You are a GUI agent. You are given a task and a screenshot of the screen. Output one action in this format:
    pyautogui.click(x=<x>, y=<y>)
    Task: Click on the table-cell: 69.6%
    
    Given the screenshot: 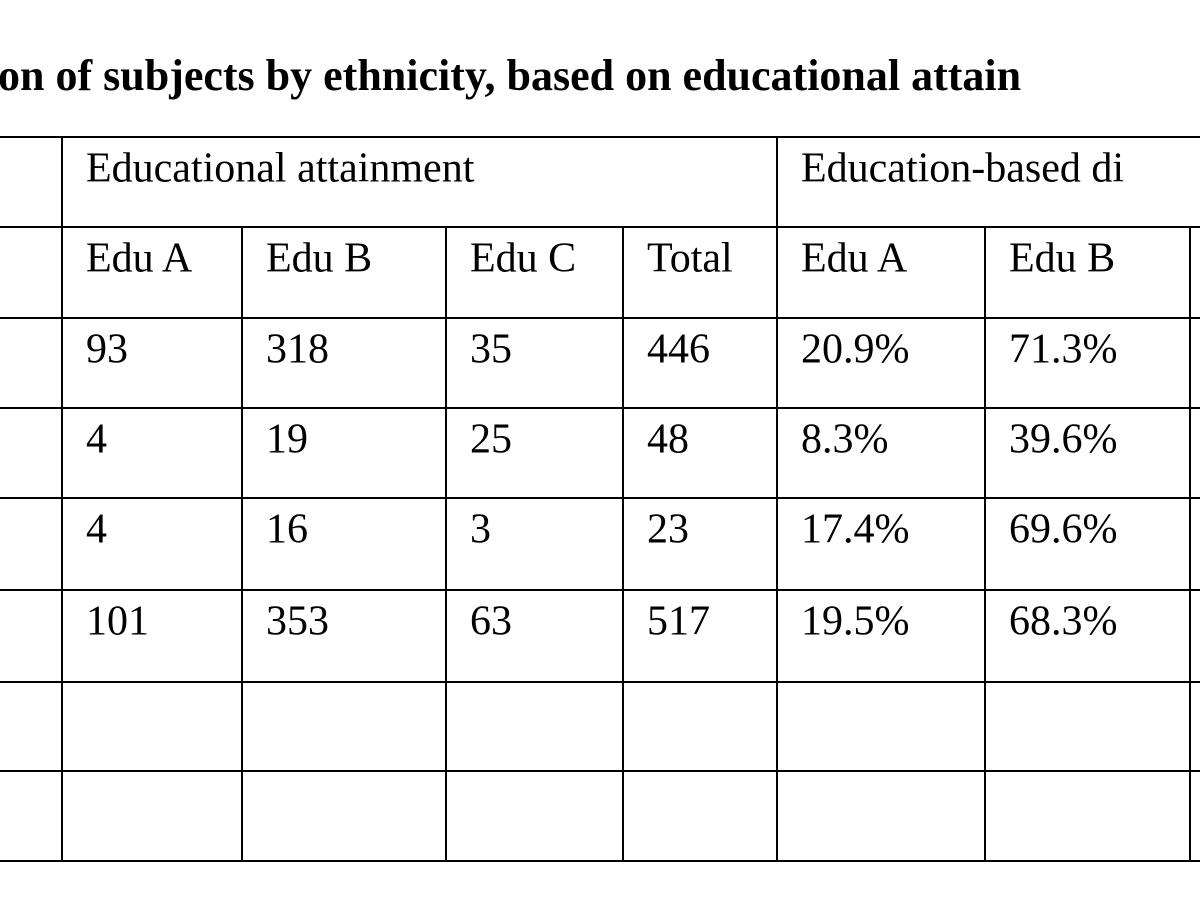 What is the action you would take?
    pyautogui.click(x=1063, y=530)
    